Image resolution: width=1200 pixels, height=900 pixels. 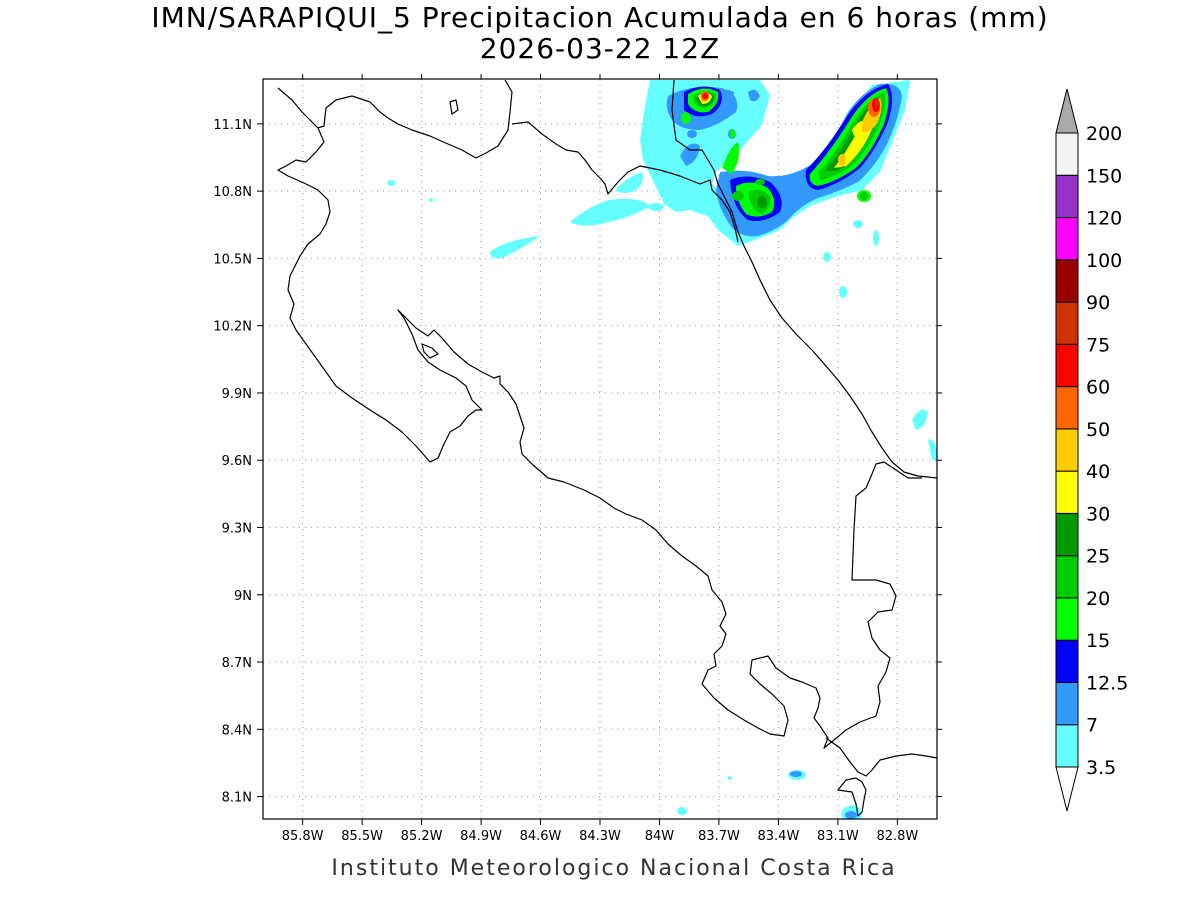 What do you see at coordinates (1107, 683) in the screenshot?
I see `colorbar-label: 12.5` at bounding box center [1107, 683].